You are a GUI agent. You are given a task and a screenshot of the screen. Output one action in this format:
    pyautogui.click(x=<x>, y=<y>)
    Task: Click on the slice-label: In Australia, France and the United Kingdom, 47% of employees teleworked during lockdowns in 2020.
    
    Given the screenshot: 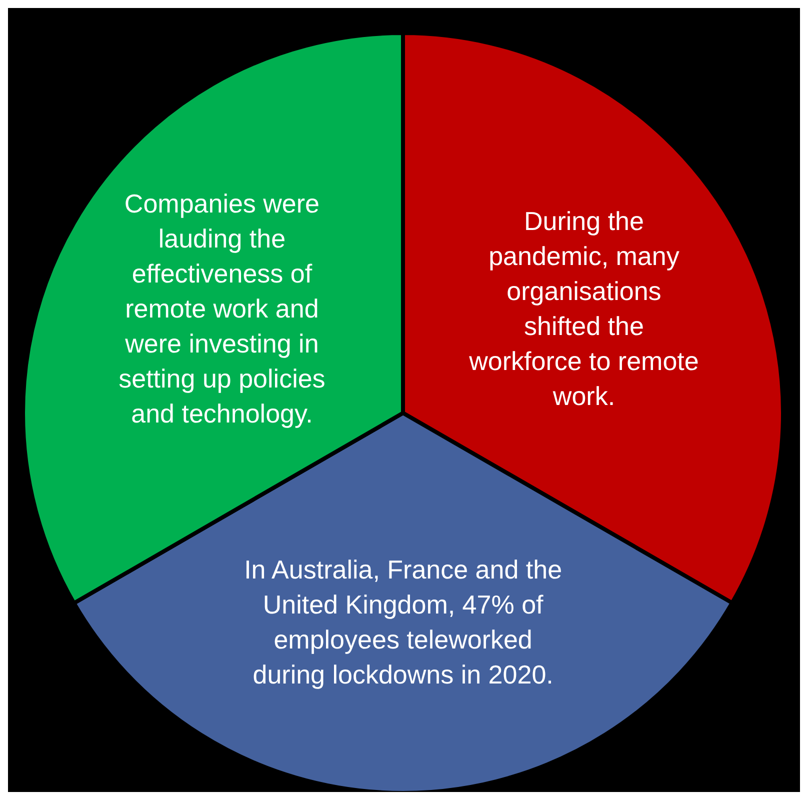 What is the action you would take?
    pyautogui.click(x=403, y=622)
    